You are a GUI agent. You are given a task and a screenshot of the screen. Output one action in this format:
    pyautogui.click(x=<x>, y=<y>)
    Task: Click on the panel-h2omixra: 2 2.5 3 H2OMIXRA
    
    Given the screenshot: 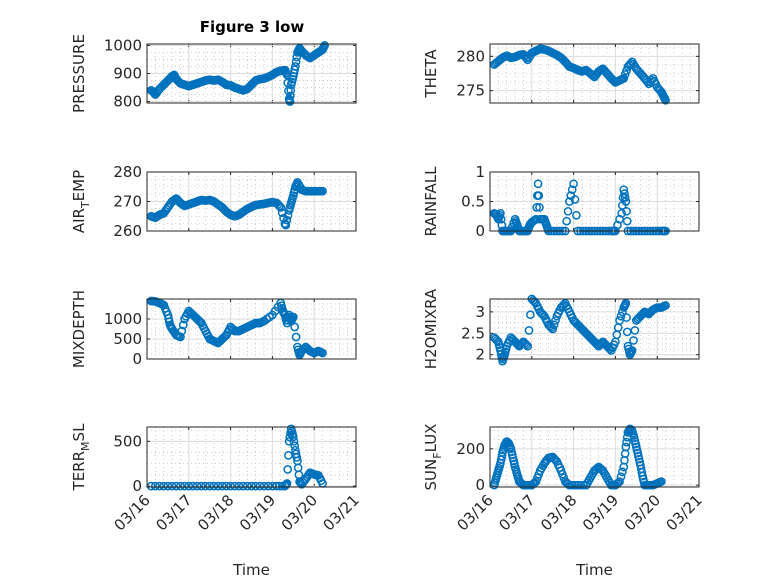 What is the action you would take?
    pyautogui.click(x=561, y=328)
    